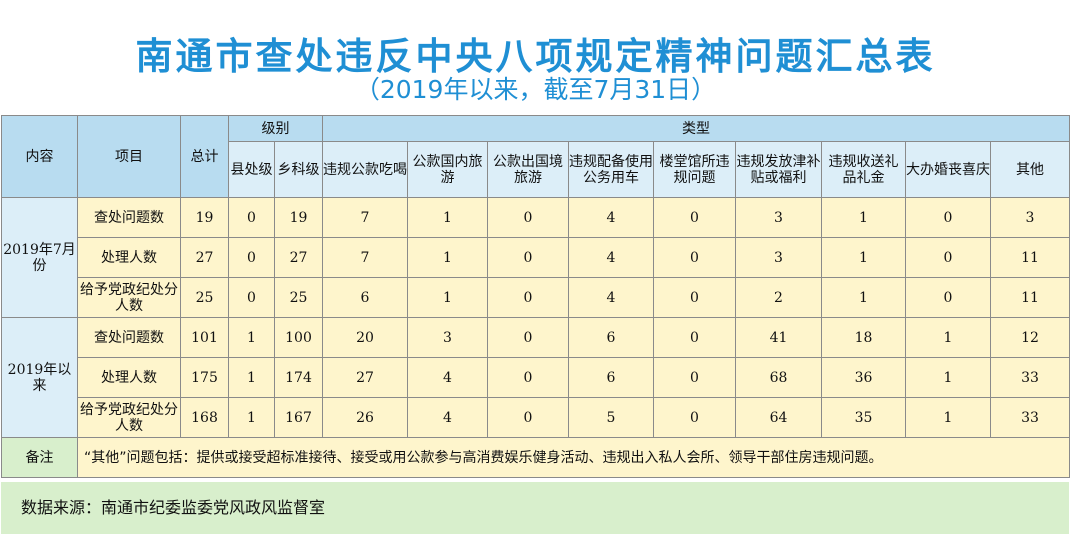 This screenshot has width=1071, height=534. Describe the element at coordinates (535, 89) in the screenshot. I see `page-subtitle: （2019年以来，截至7月31日）` at that location.